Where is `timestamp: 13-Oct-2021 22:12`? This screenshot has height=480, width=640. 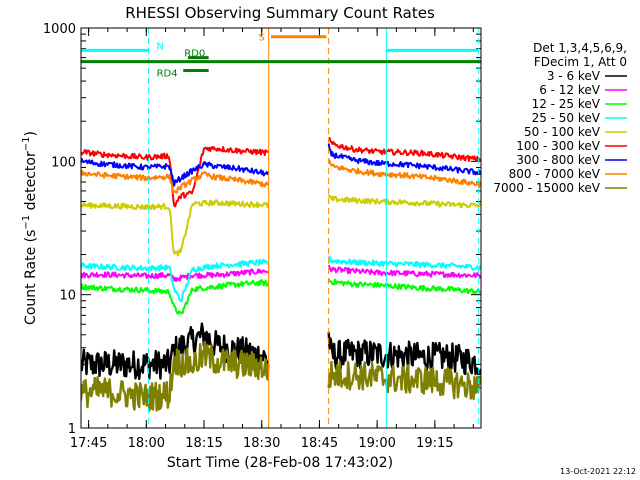 timestamp: 13-Oct-2021 22:12 is located at coordinates (598, 471).